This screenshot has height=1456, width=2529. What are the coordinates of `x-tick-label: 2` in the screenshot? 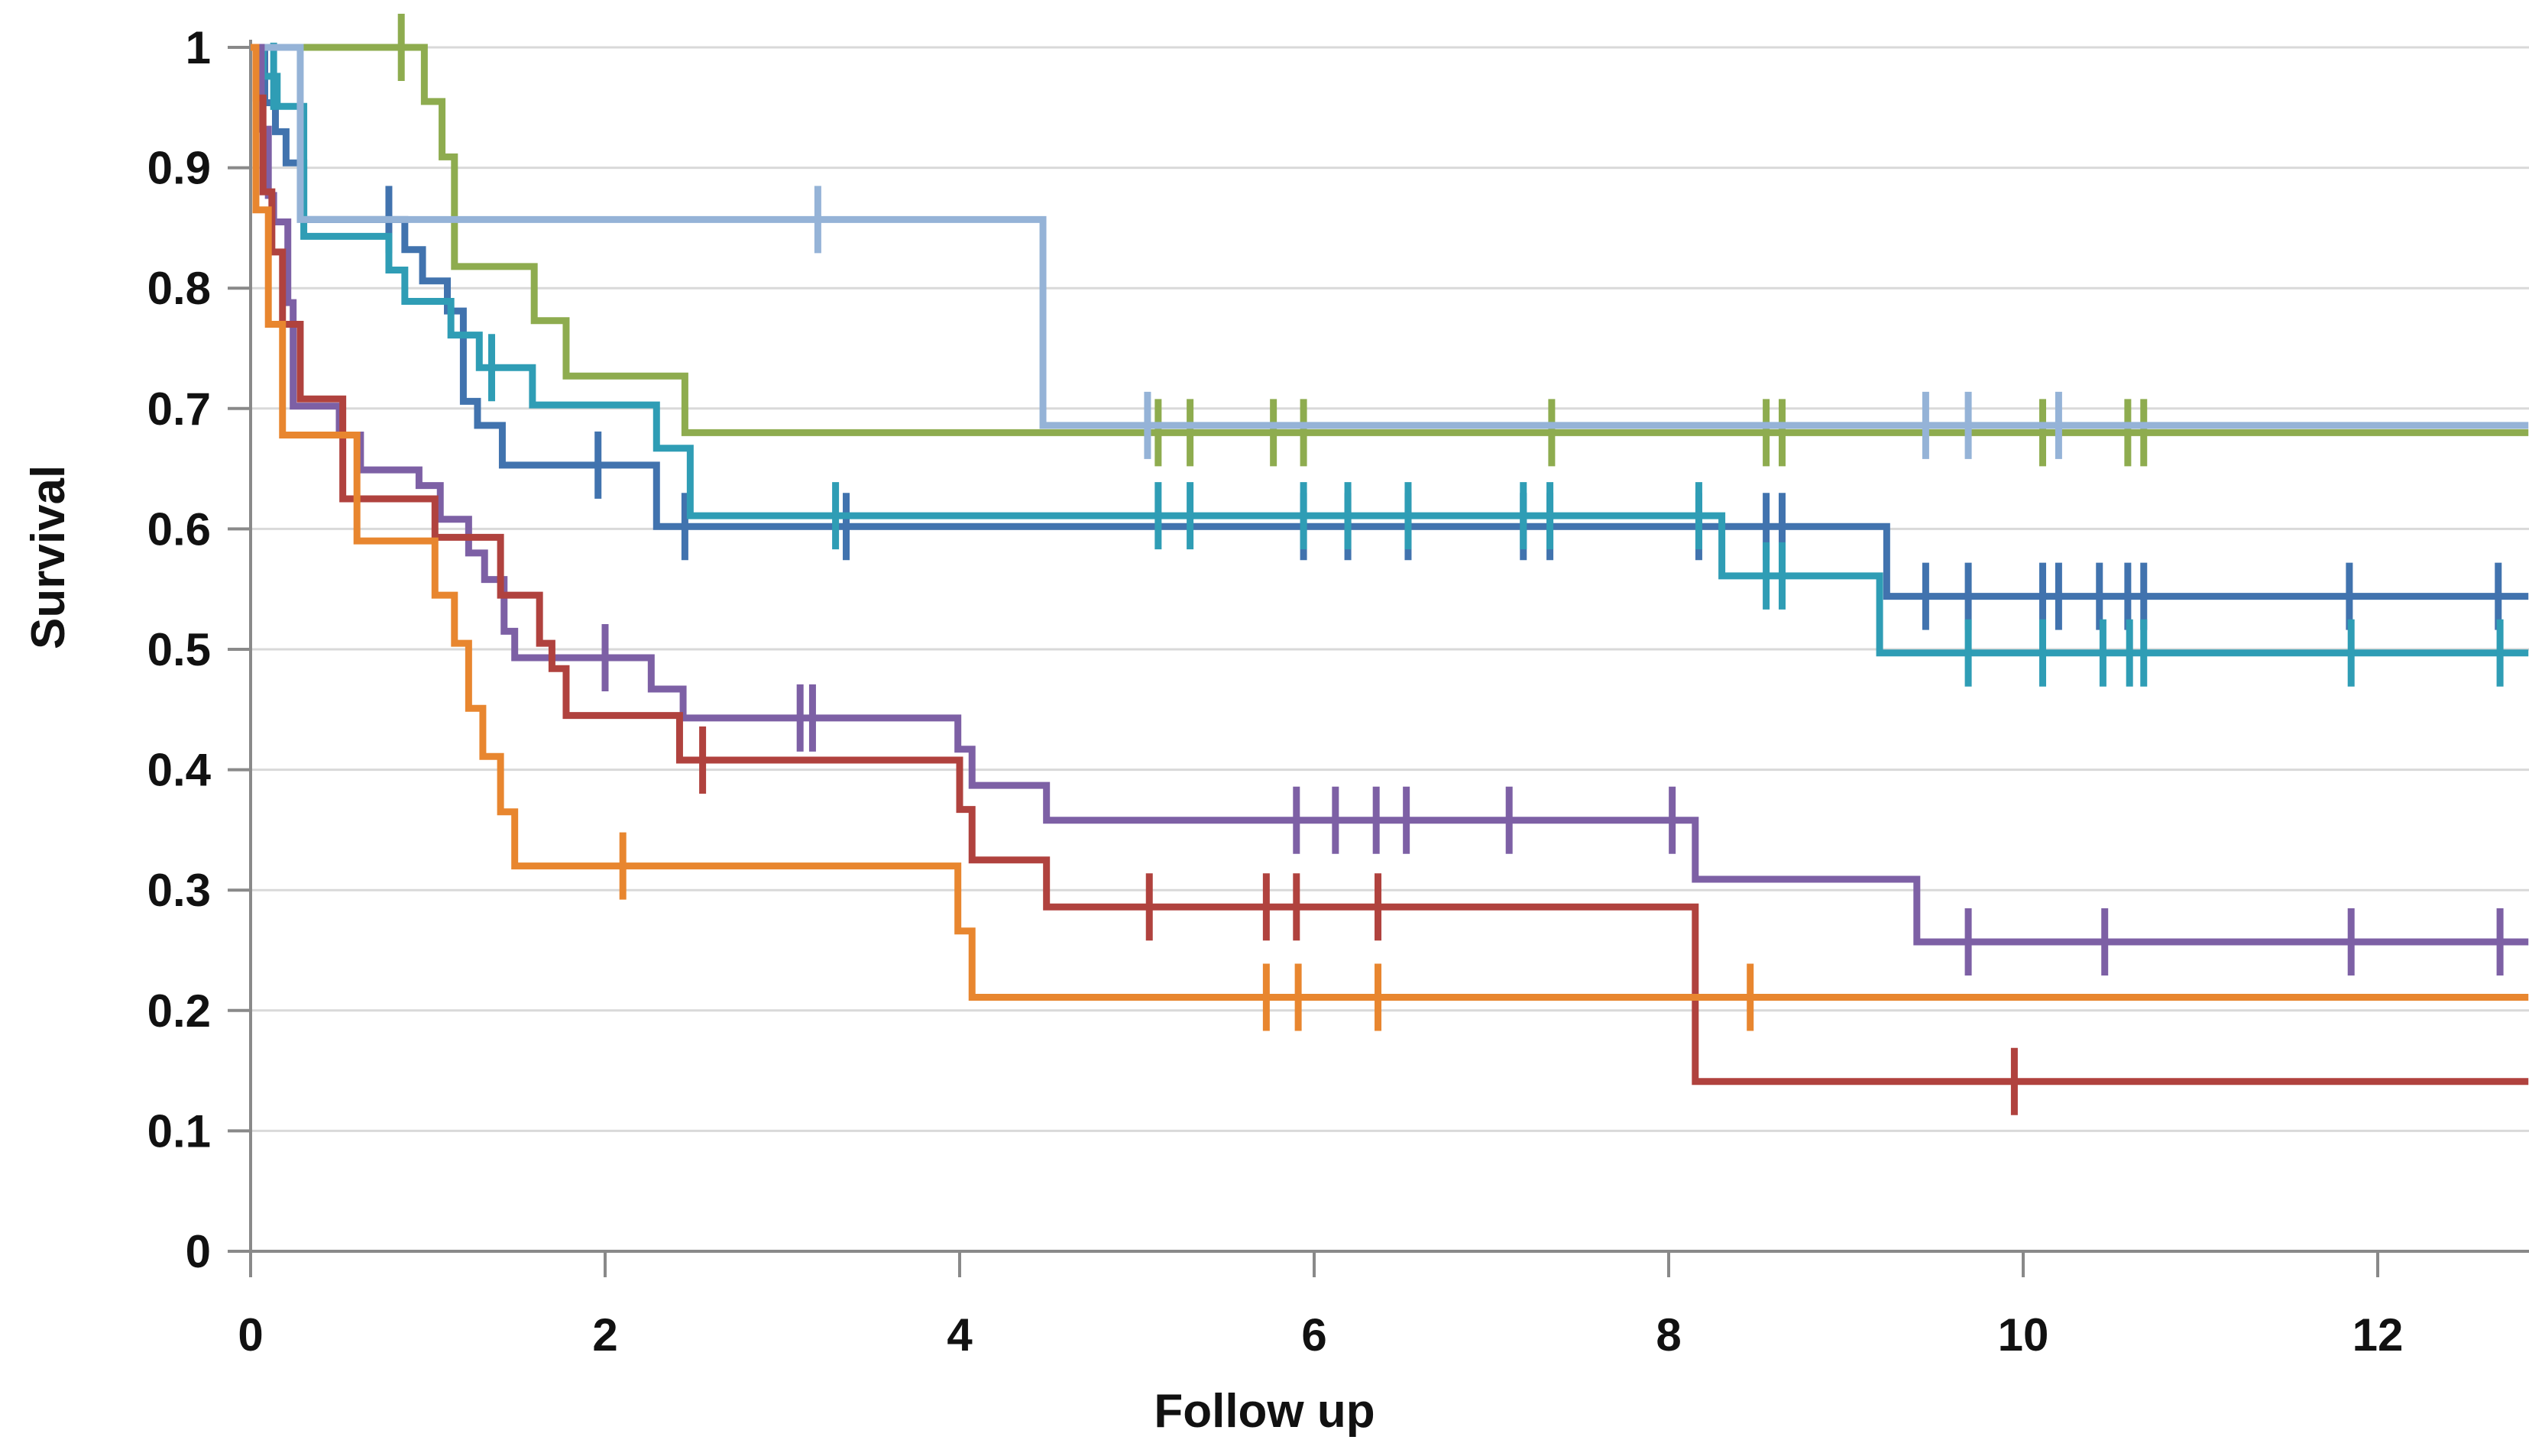 It's located at (604, 1335).